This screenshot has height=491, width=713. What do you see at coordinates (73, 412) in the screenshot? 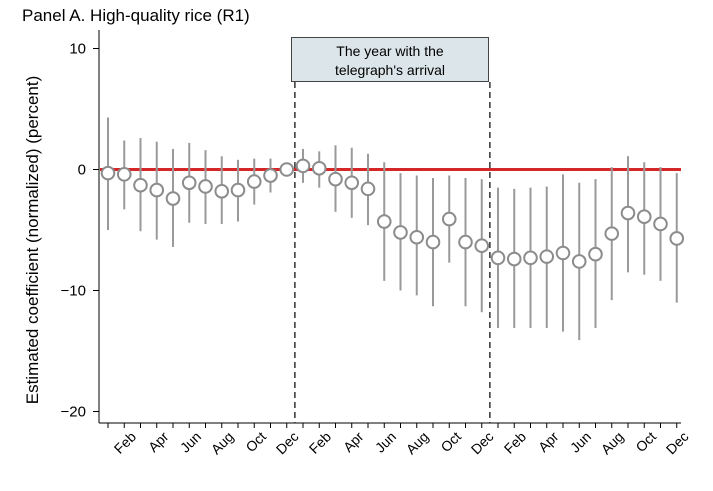
I see `y-tick-label: −20` at bounding box center [73, 412].